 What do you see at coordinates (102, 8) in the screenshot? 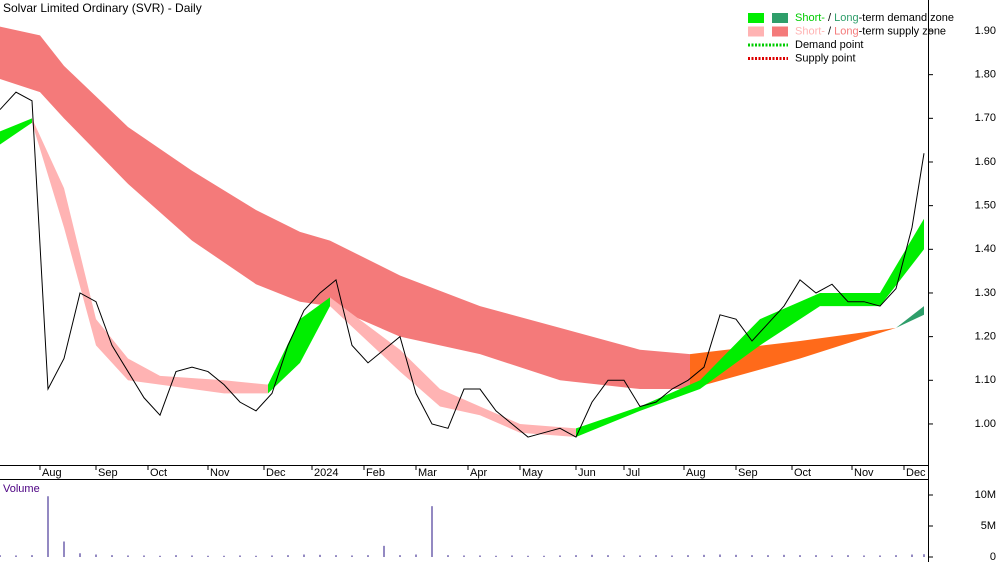
I see `chart-title: Solvar Limited Ordinary (SVR) - Daily` at bounding box center [102, 8].